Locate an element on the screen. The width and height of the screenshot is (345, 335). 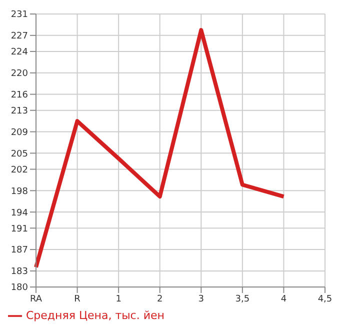
y-tick-label: 213 is located at coordinates (19, 111).